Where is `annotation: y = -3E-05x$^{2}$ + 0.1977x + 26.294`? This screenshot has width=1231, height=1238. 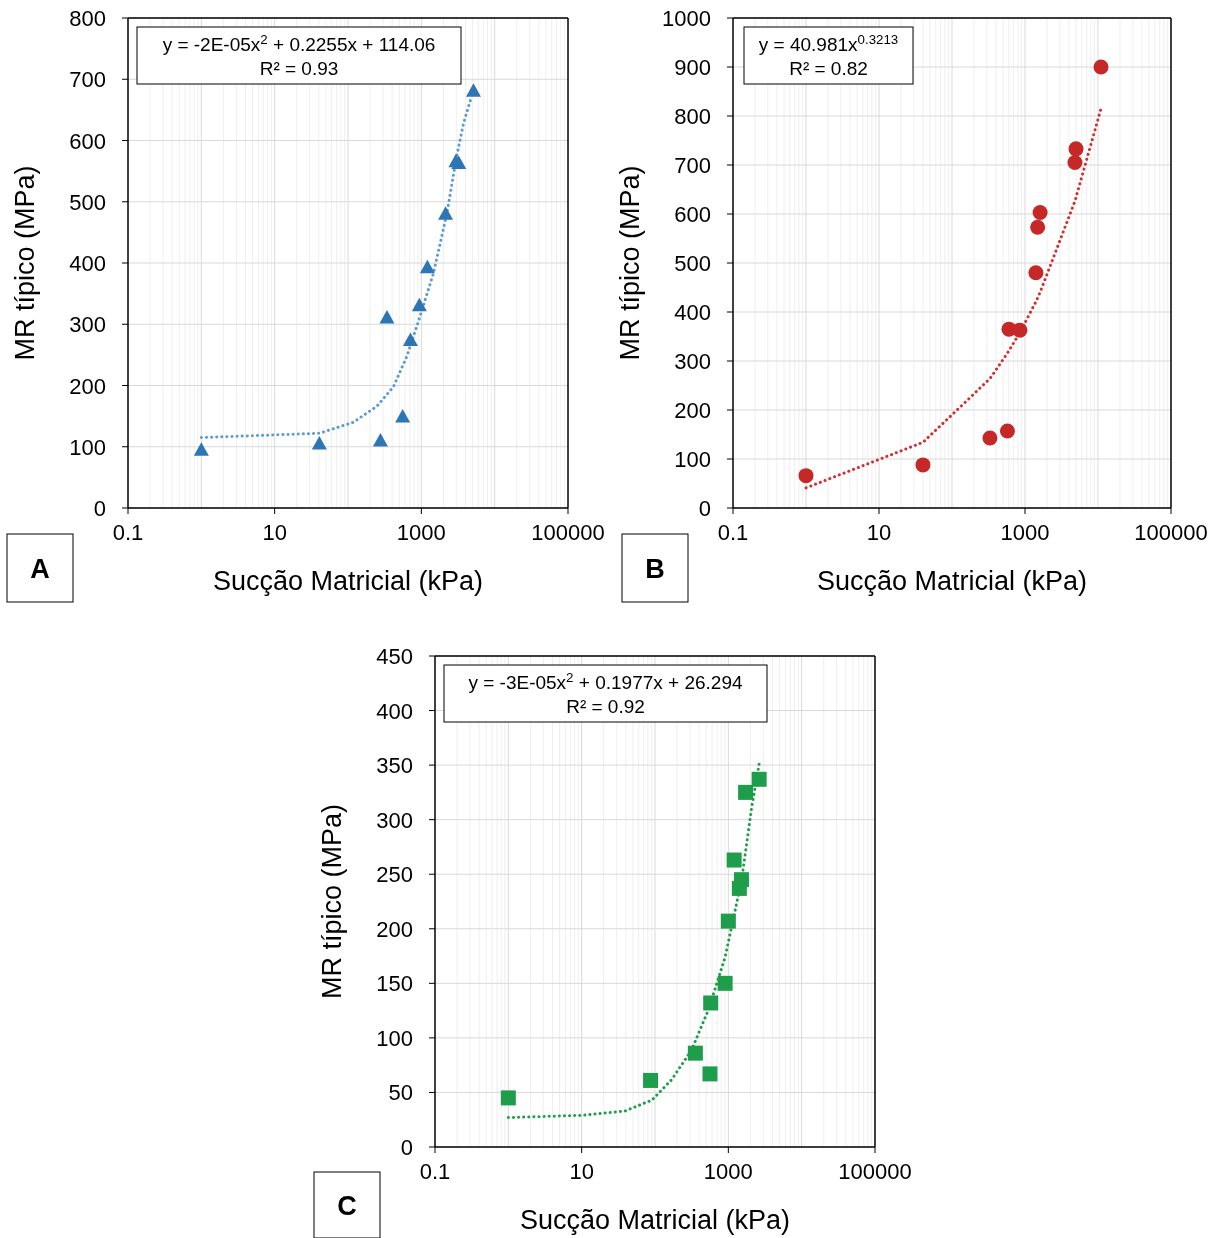 annotation: y = -3E-05x$^{2}$ + 0.1977x + 26.294 is located at coordinates (605, 681).